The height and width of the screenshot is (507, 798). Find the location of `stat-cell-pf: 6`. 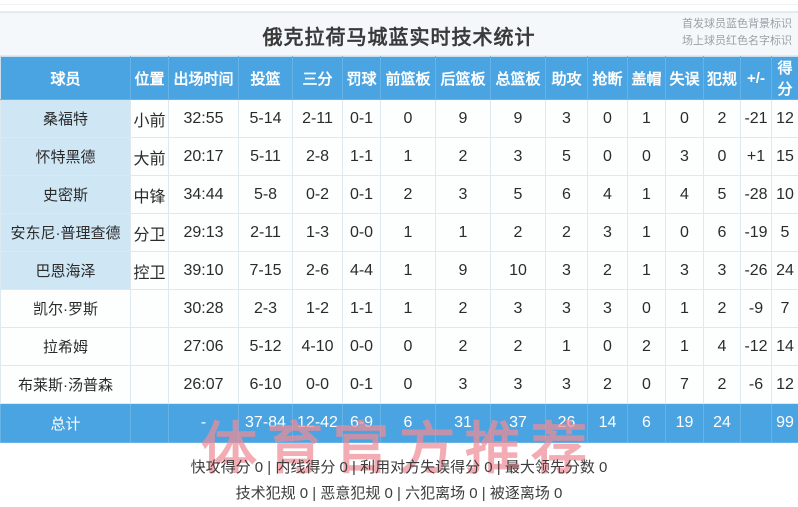

stat-cell-pf: 6 is located at coordinates (722, 233).